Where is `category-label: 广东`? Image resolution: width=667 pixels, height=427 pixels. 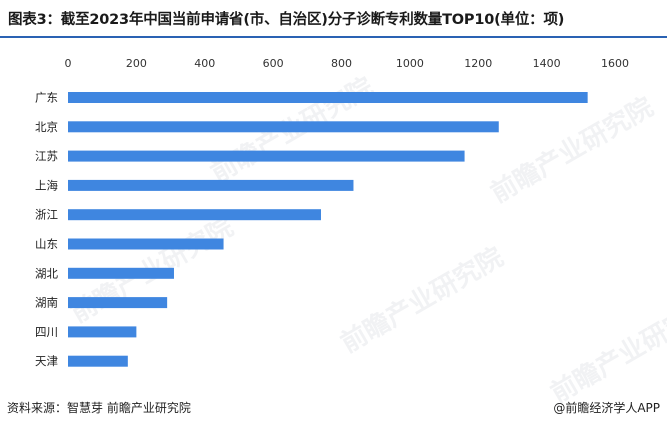 category-label: 广东 is located at coordinates (46, 98).